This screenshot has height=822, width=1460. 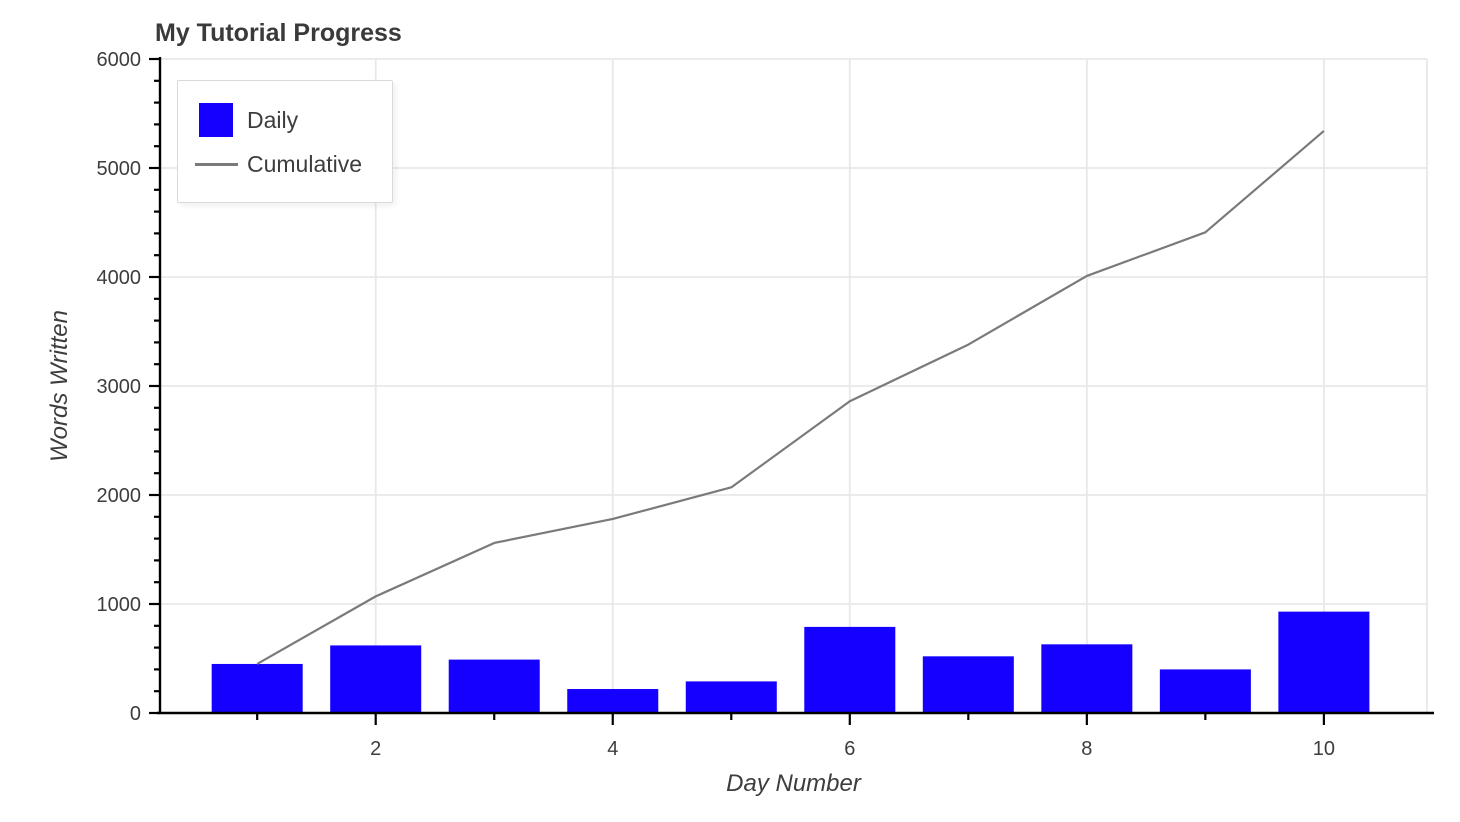 I want to click on x-tick-label: 6, so click(x=849, y=749).